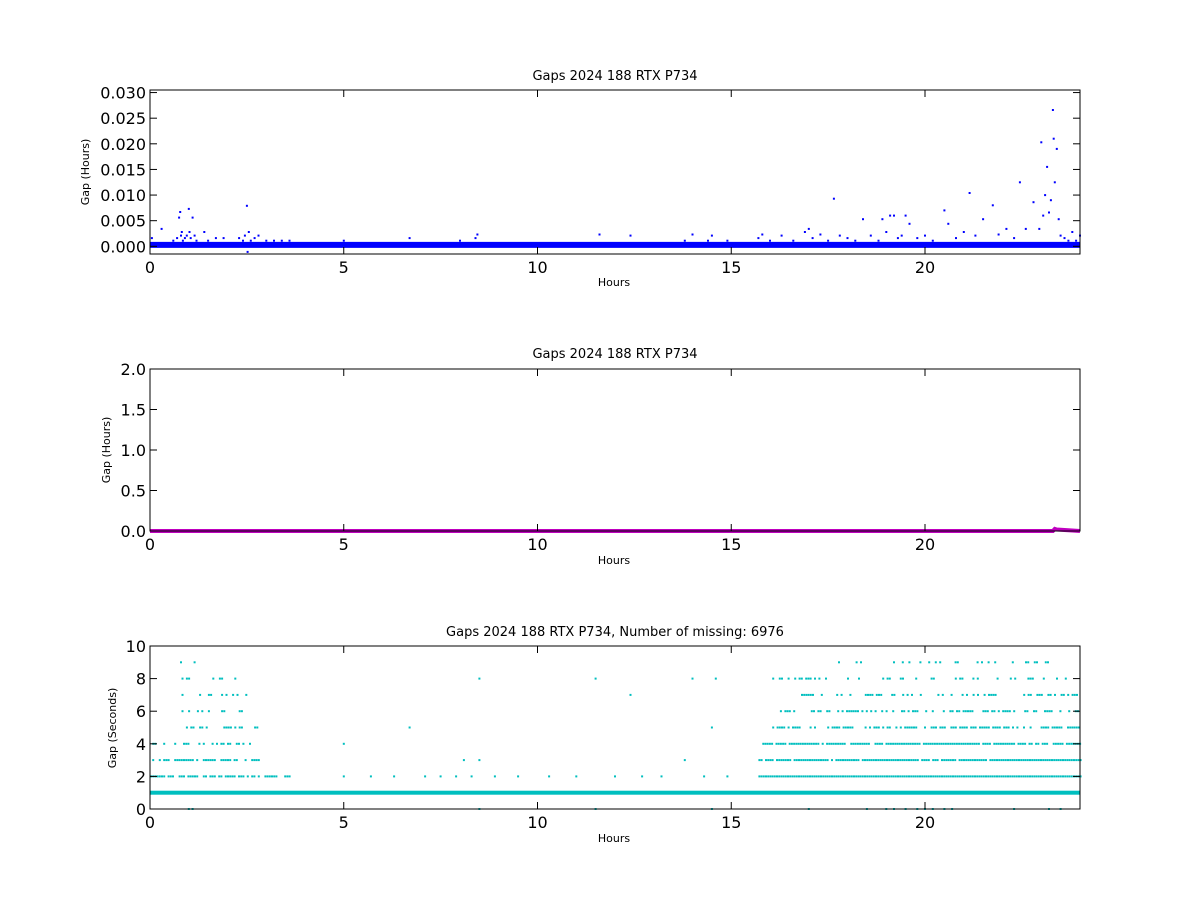 This screenshot has width=1200, height=900. I want to click on y-tick-label: 0.005, so click(123, 221).